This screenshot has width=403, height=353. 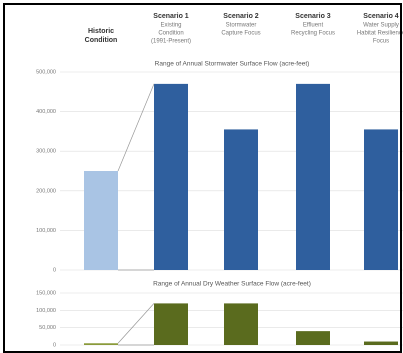 I want to click on y-tick-label: 200,000, so click(x=46, y=191).